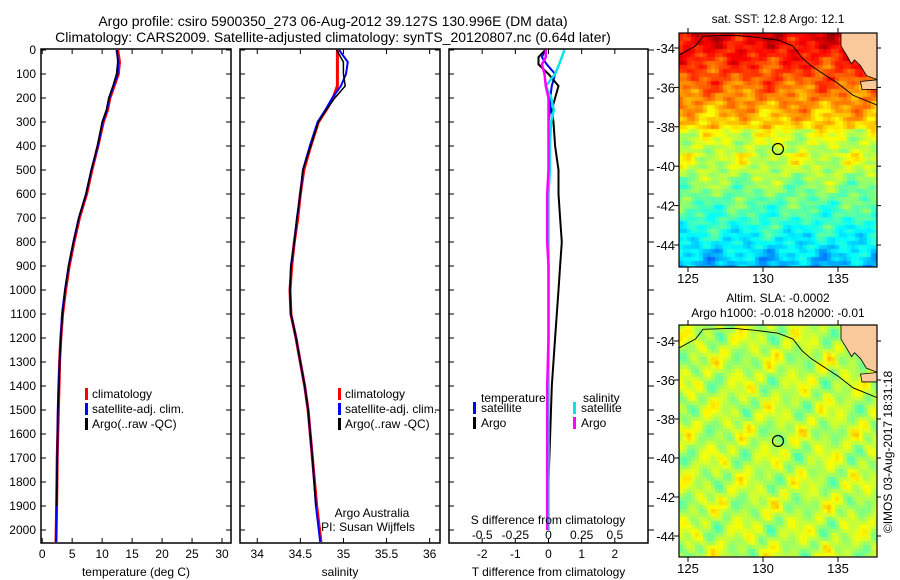 Image resolution: width=900 pixels, height=580 pixels. What do you see at coordinates (778, 19) in the screenshot?
I see `sst-map-title: sat. SST: 12.8 Argo: 12.1` at bounding box center [778, 19].